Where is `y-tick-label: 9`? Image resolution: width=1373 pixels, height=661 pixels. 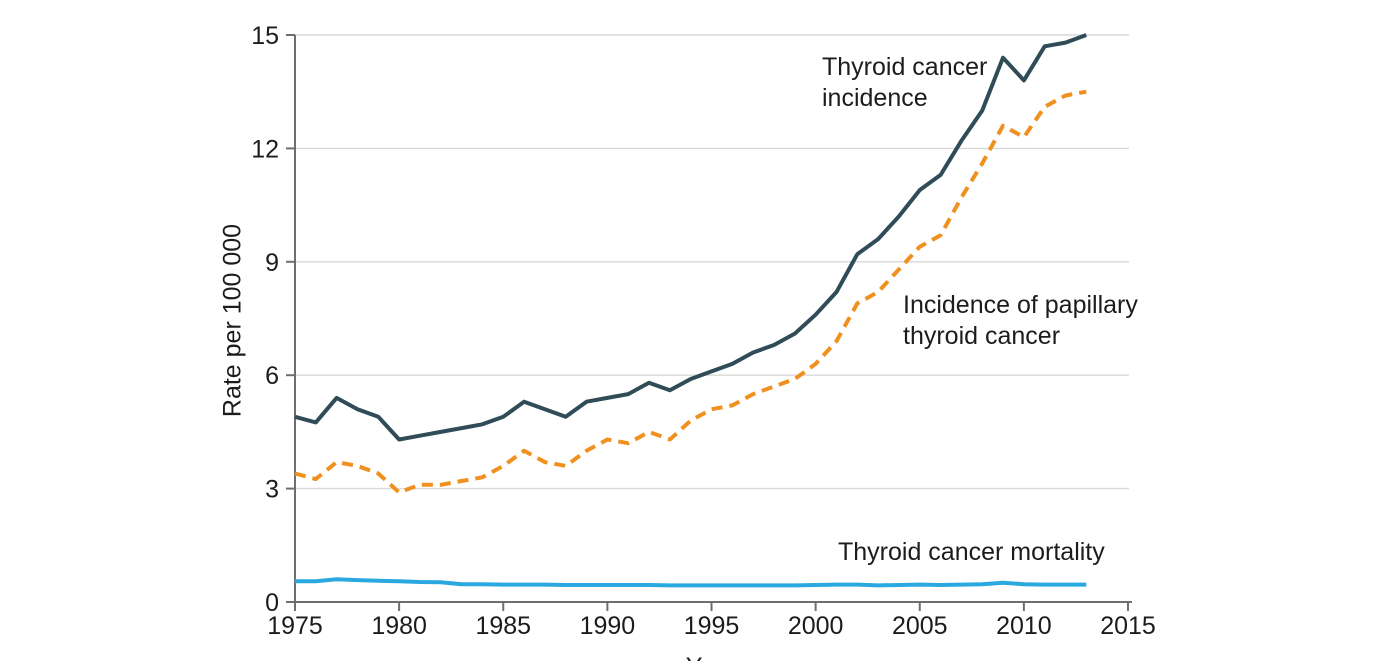
y-tick-label: 9 is located at coordinates (272, 263).